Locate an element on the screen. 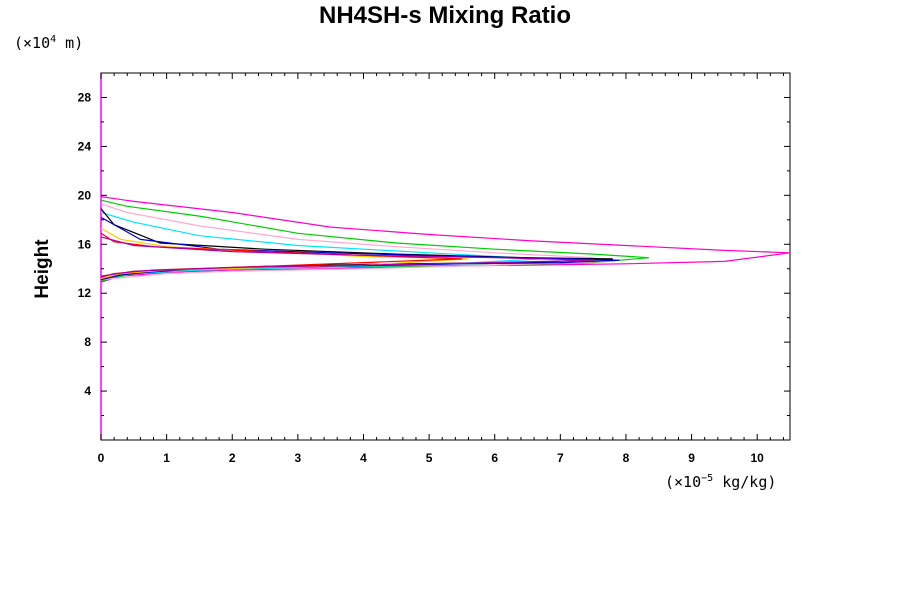 This screenshot has height=600, width=900. x-tick-label: 10 is located at coordinates (758, 458).